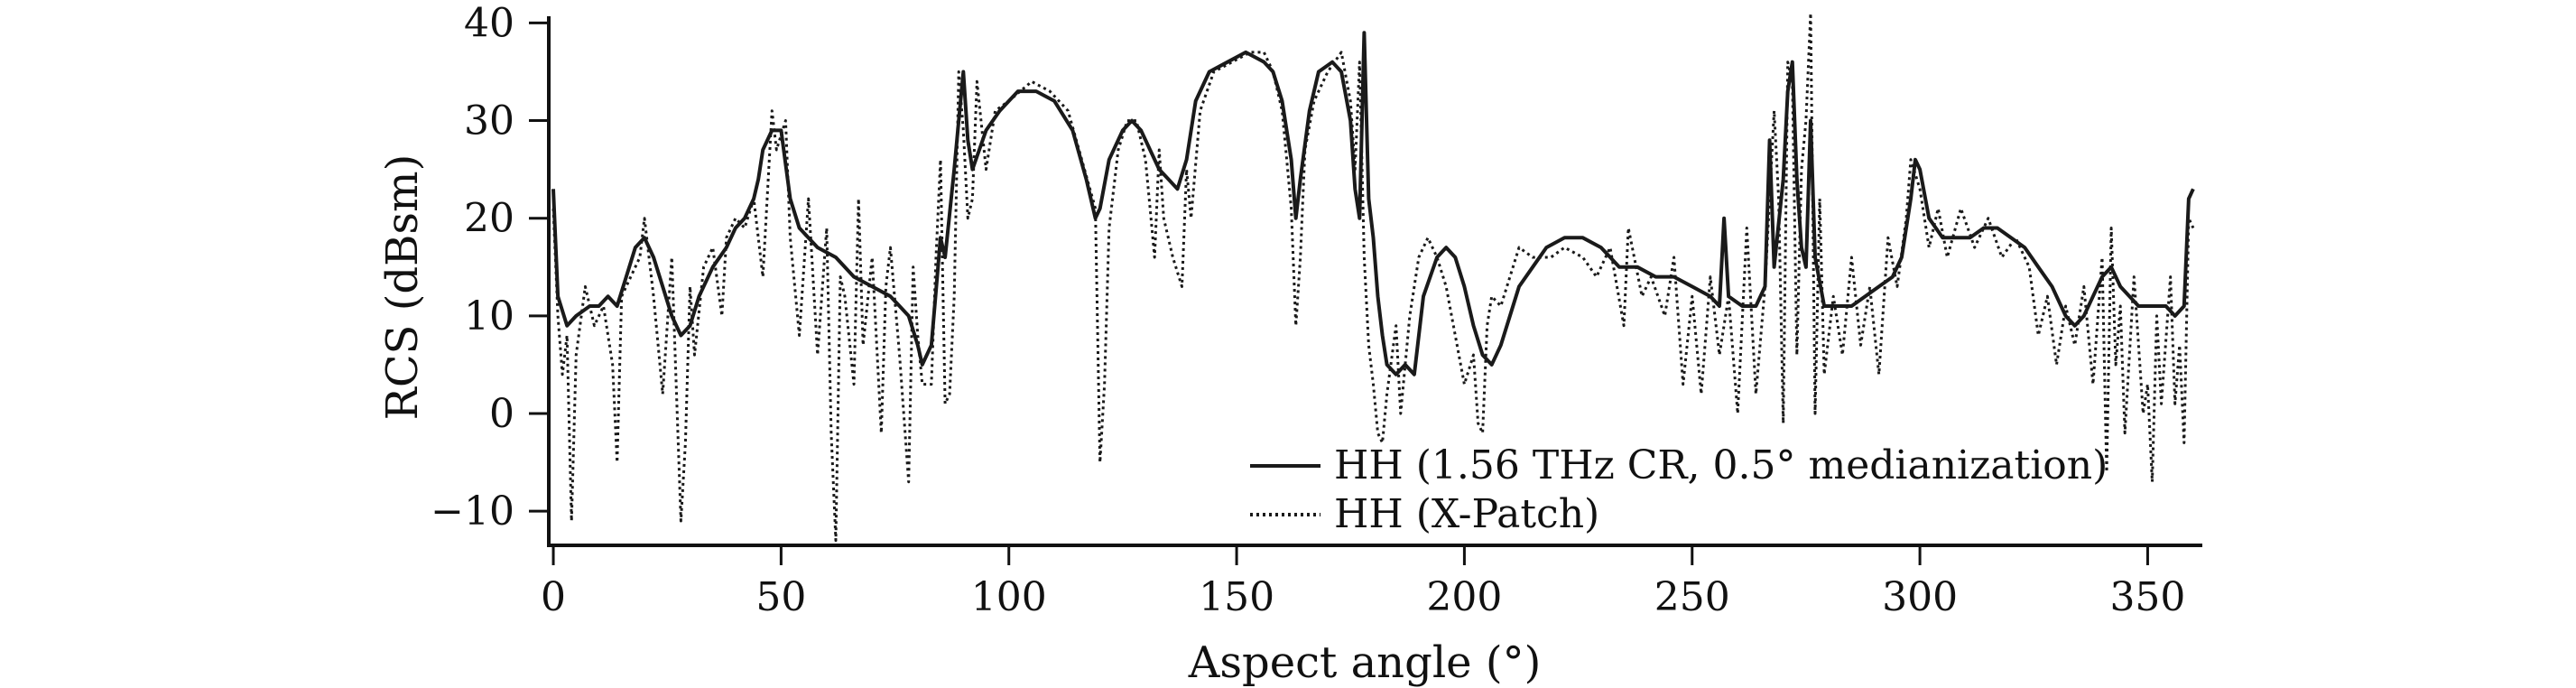 This screenshot has height=688, width=2576. I want to click on x-tick-label: 150, so click(1236, 597).